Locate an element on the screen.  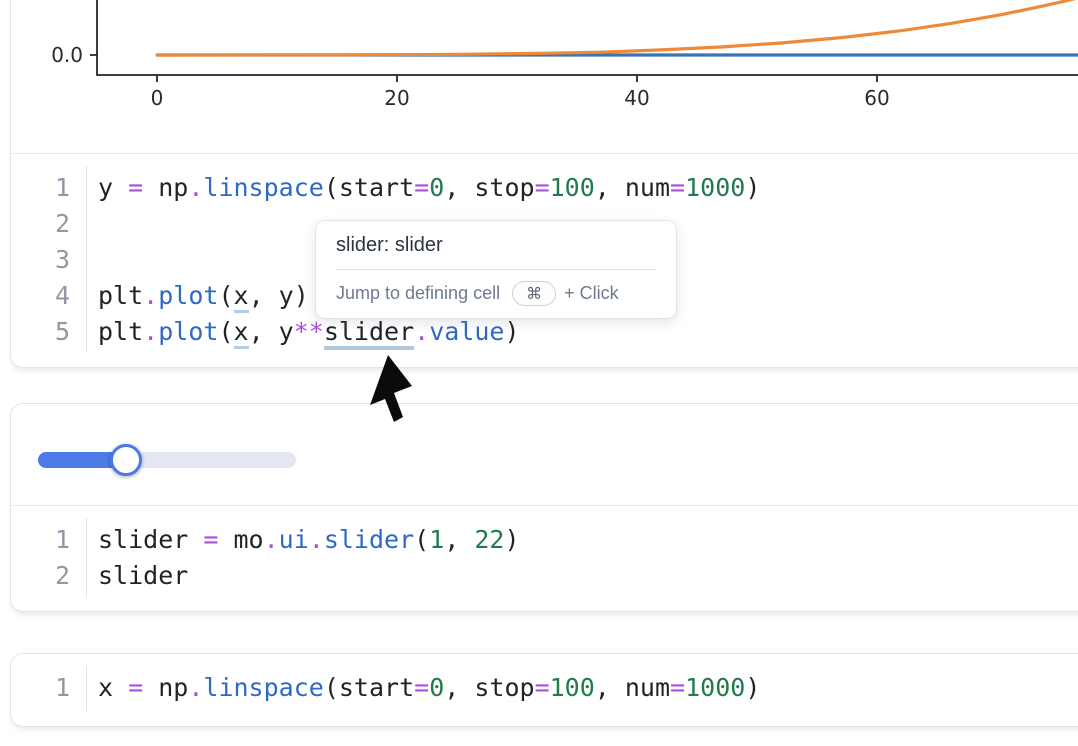
code-line: 3 is located at coordinates (544, 260).